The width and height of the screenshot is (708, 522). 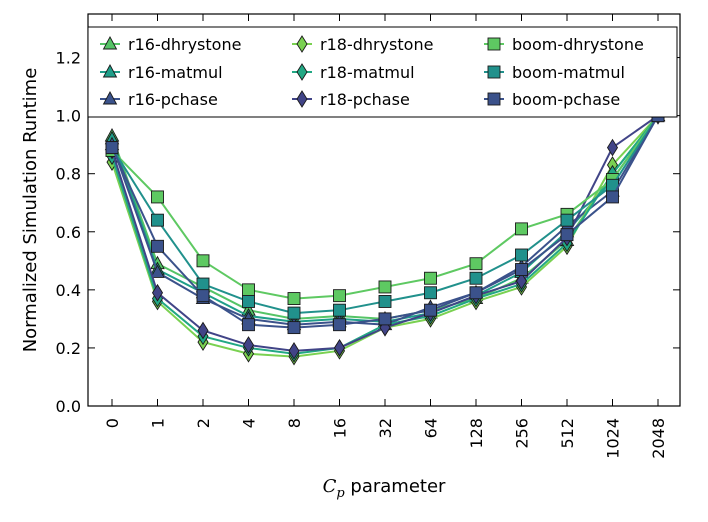 What do you see at coordinates (578, 44) in the screenshot?
I see `legend-label-boom-dhrystone: boom-dhrystone` at bounding box center [578, 44].